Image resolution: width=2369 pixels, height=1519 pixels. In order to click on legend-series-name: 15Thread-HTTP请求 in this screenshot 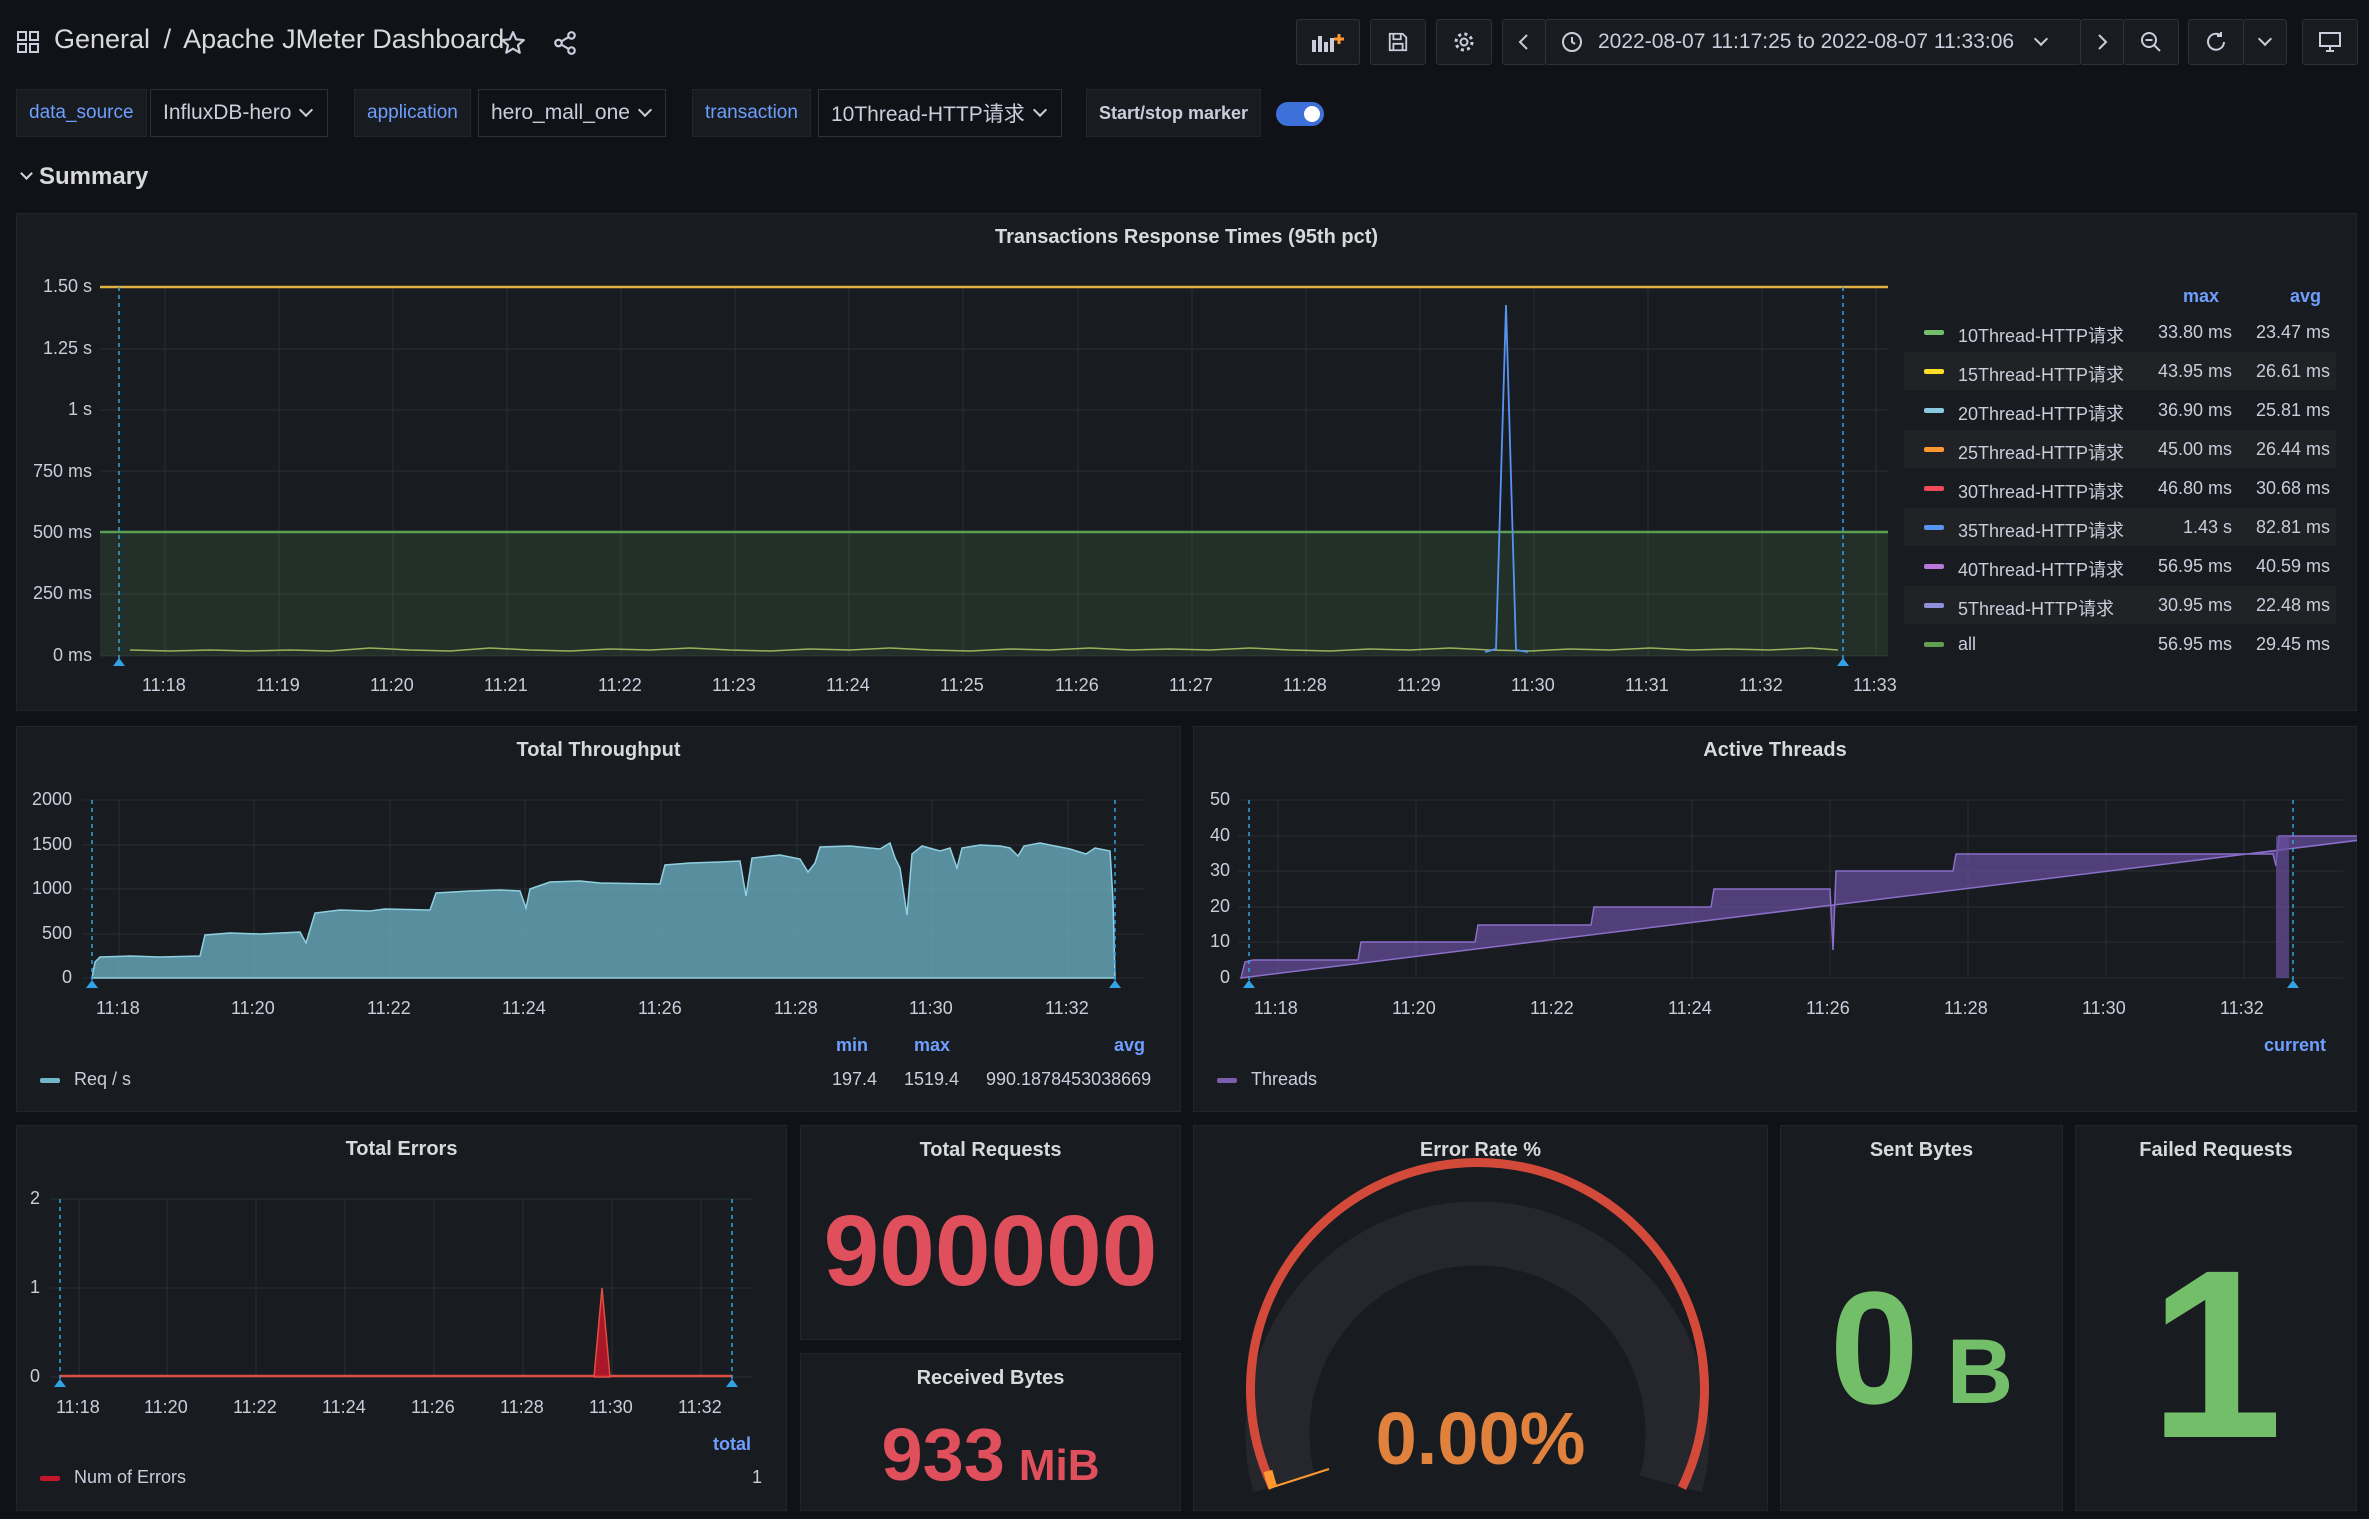, I will do `click(2041, 375)`.